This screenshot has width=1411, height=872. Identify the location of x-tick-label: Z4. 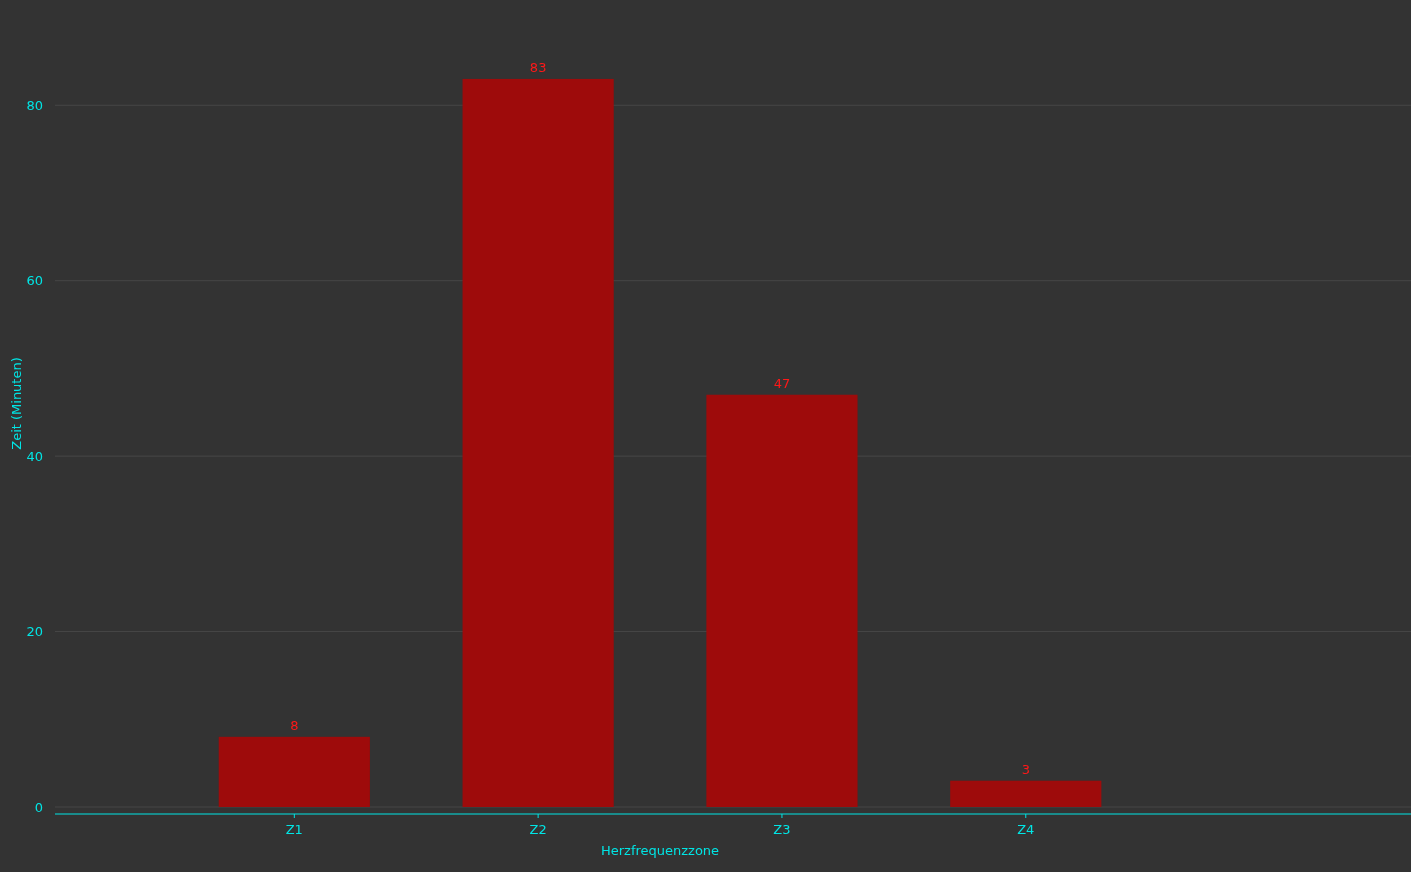
(1026, 829).